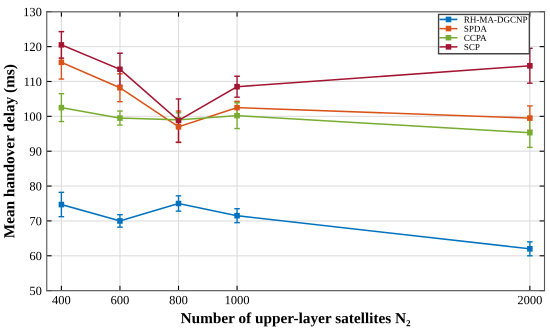  What do you see at coordinates (36, 221) in the screenshot?
I see `y-tick-label: 70` at bounding box center [36, 221].